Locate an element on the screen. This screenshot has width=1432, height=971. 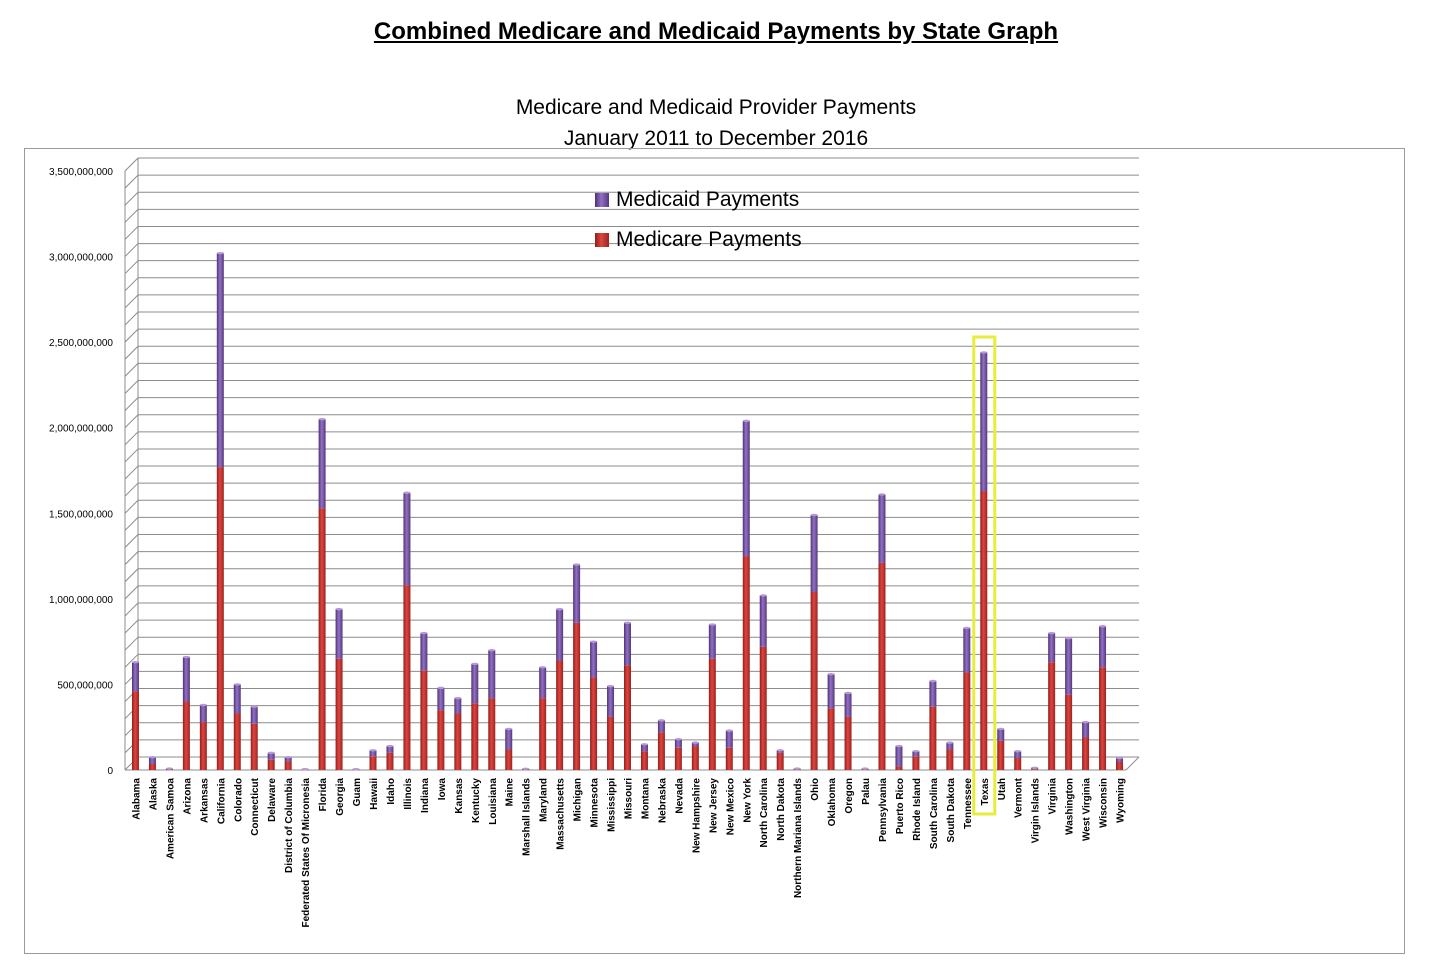
bar-medicaid-massachusetts is located at coordinates (560, 635).